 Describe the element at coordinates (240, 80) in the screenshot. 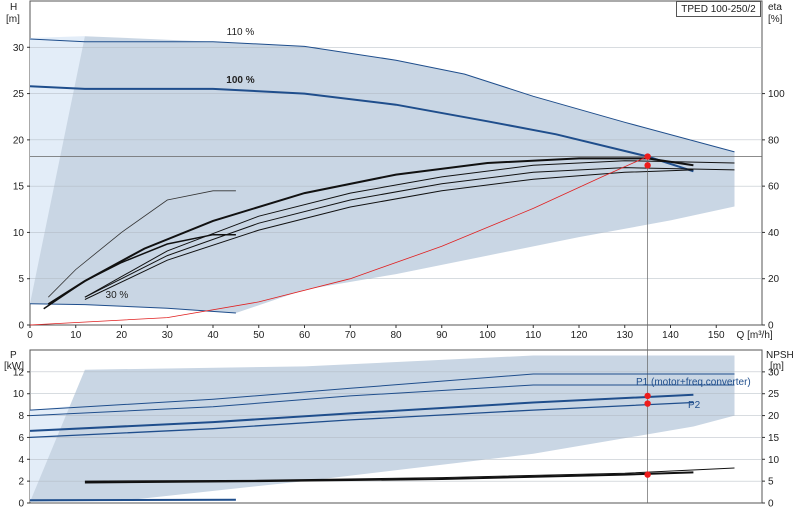

I see `speed-label-100: 100 %` at that location.